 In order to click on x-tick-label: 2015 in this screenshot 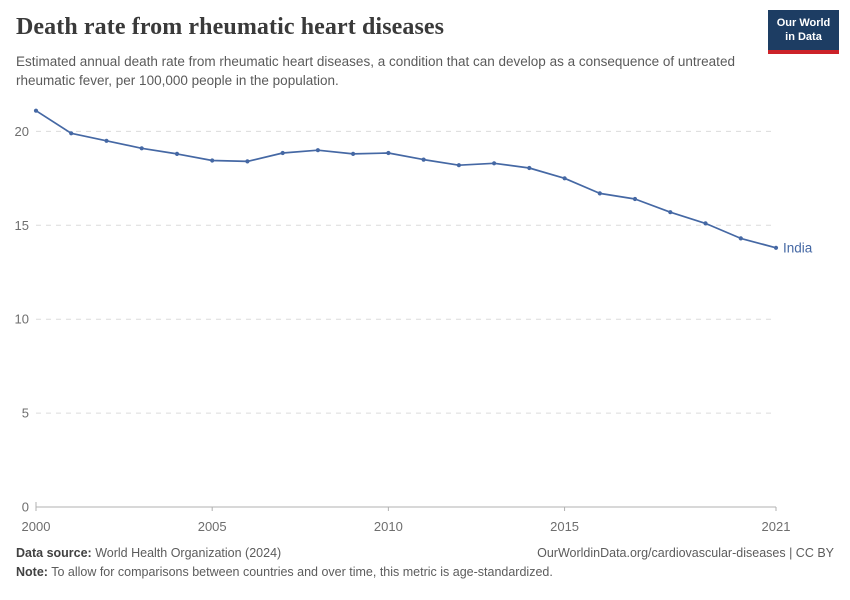, I will do `click(564, 526)`.